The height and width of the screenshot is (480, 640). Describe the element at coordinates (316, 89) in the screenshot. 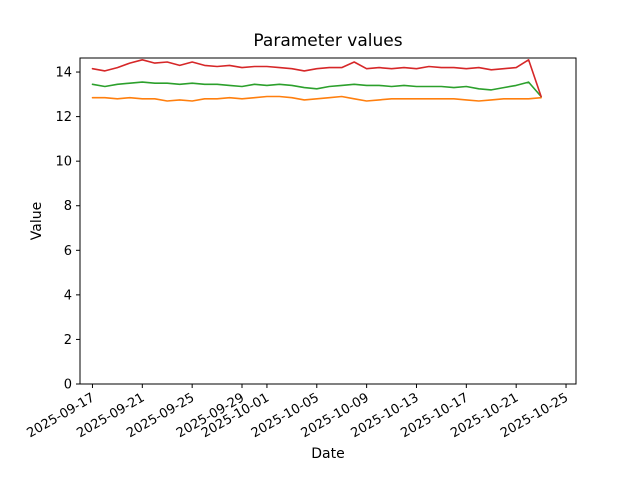

I see `series-line-green` at that location.